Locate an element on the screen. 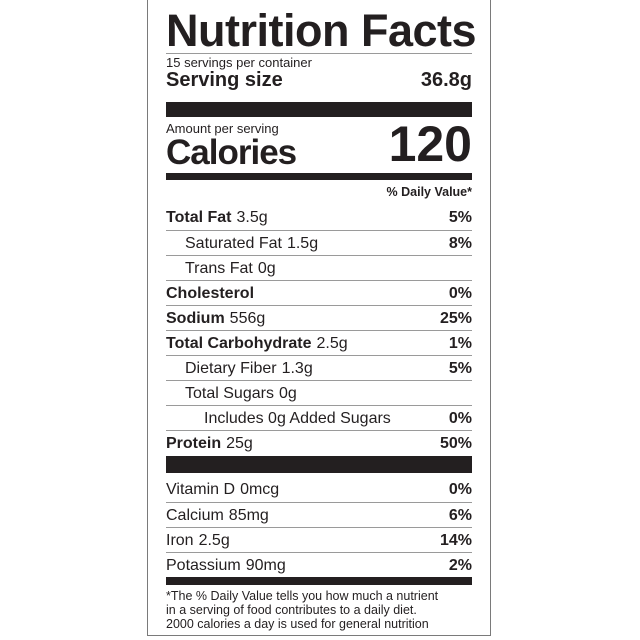 The image size is (640, 640). daily-value-header: % Daily Value* is located at coordinates (429, 192).